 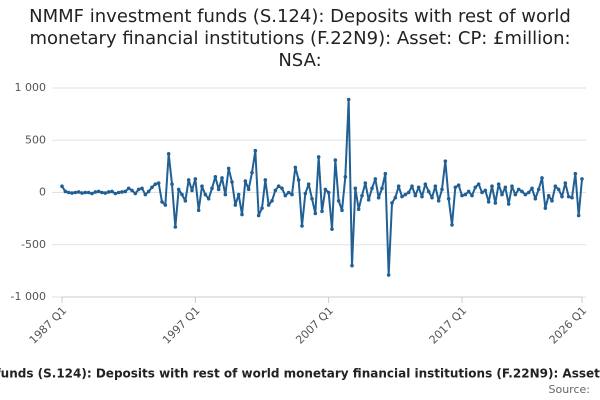 What do you see at coordinates (570, 389) in the screenshot?
I see `source: Source:` at bounding box center [570, 389].